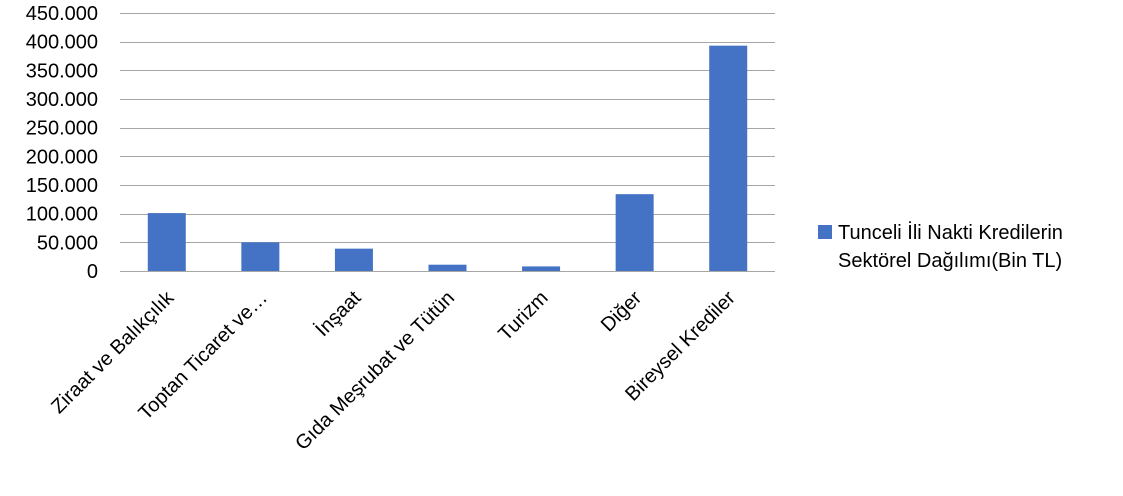 This screenshot has width=1123, height=496. I want to click on y-tick-label: 350.000, so click(62, 71).